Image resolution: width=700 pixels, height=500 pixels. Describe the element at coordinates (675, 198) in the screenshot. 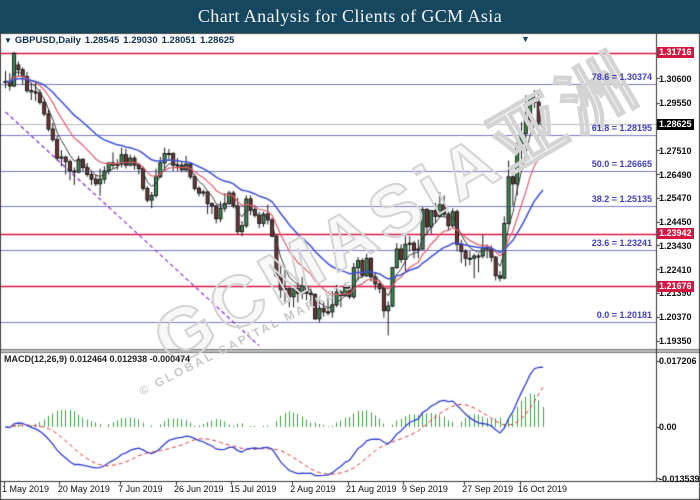

I see `price-tick-label: 1.25470` at that location.